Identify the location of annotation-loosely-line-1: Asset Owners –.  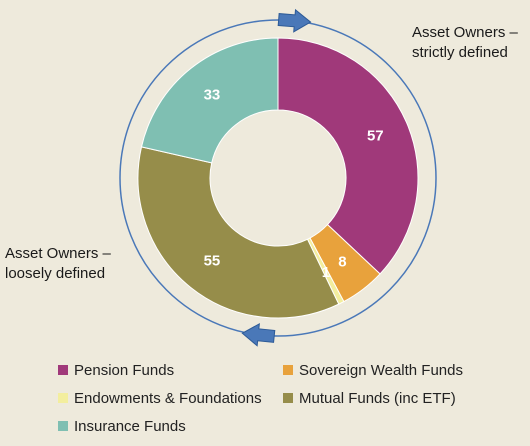
(58, 253).